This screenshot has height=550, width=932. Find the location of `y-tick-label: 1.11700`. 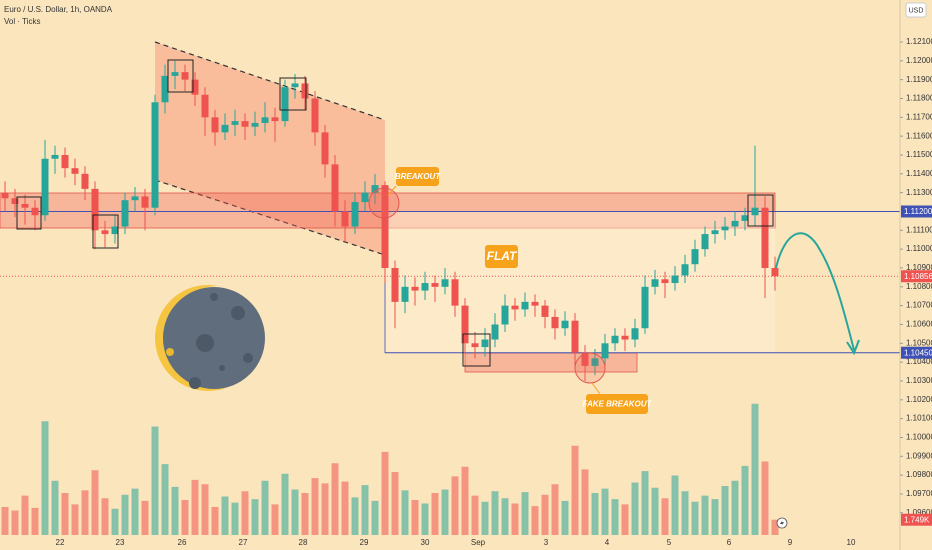

y-tick-label: 1.11700 is located at coordinates (919, 116).